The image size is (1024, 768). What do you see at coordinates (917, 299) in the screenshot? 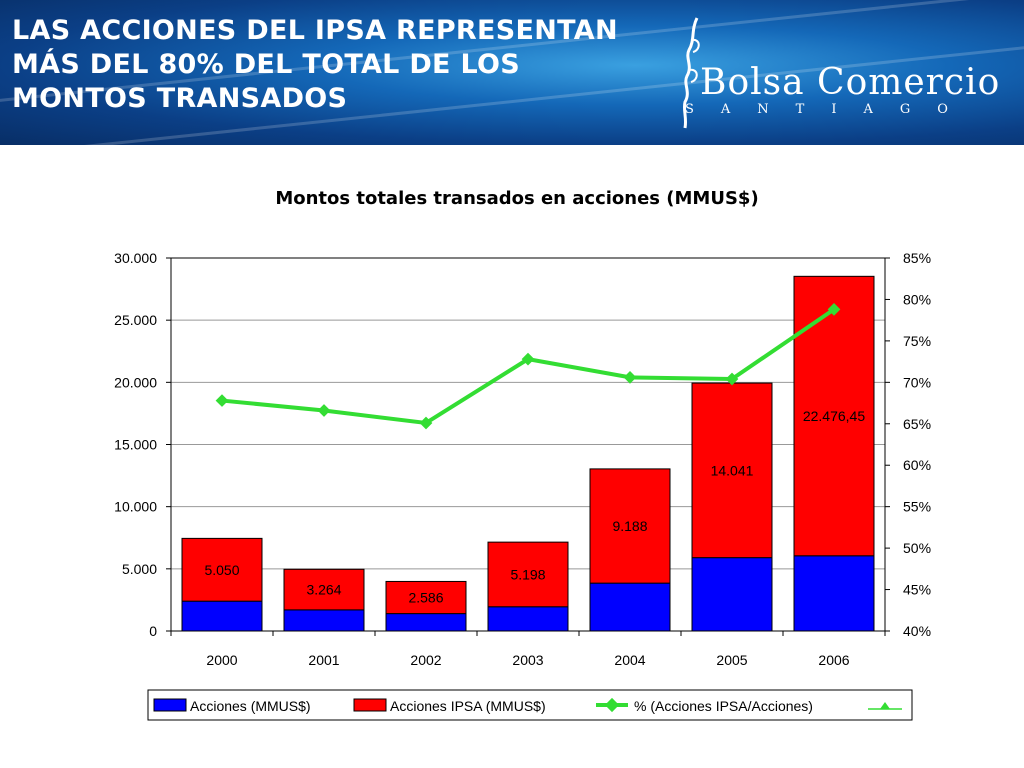
I see `right-tick-label: 80%` at bounding box center [917, 299].